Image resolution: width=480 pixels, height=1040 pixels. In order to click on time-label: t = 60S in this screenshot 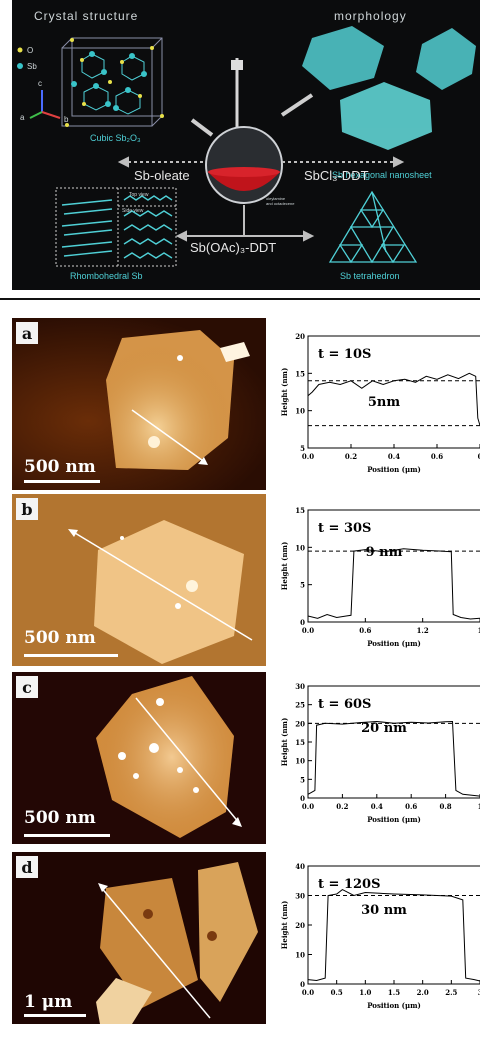, I will do `click(344, 704)`.